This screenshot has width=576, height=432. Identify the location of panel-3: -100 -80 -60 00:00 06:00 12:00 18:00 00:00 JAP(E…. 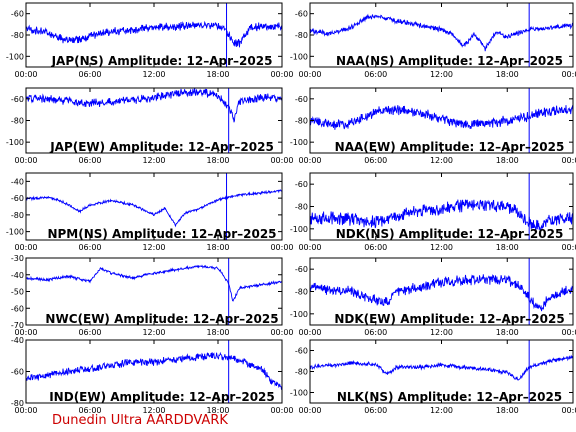
(150, 126).